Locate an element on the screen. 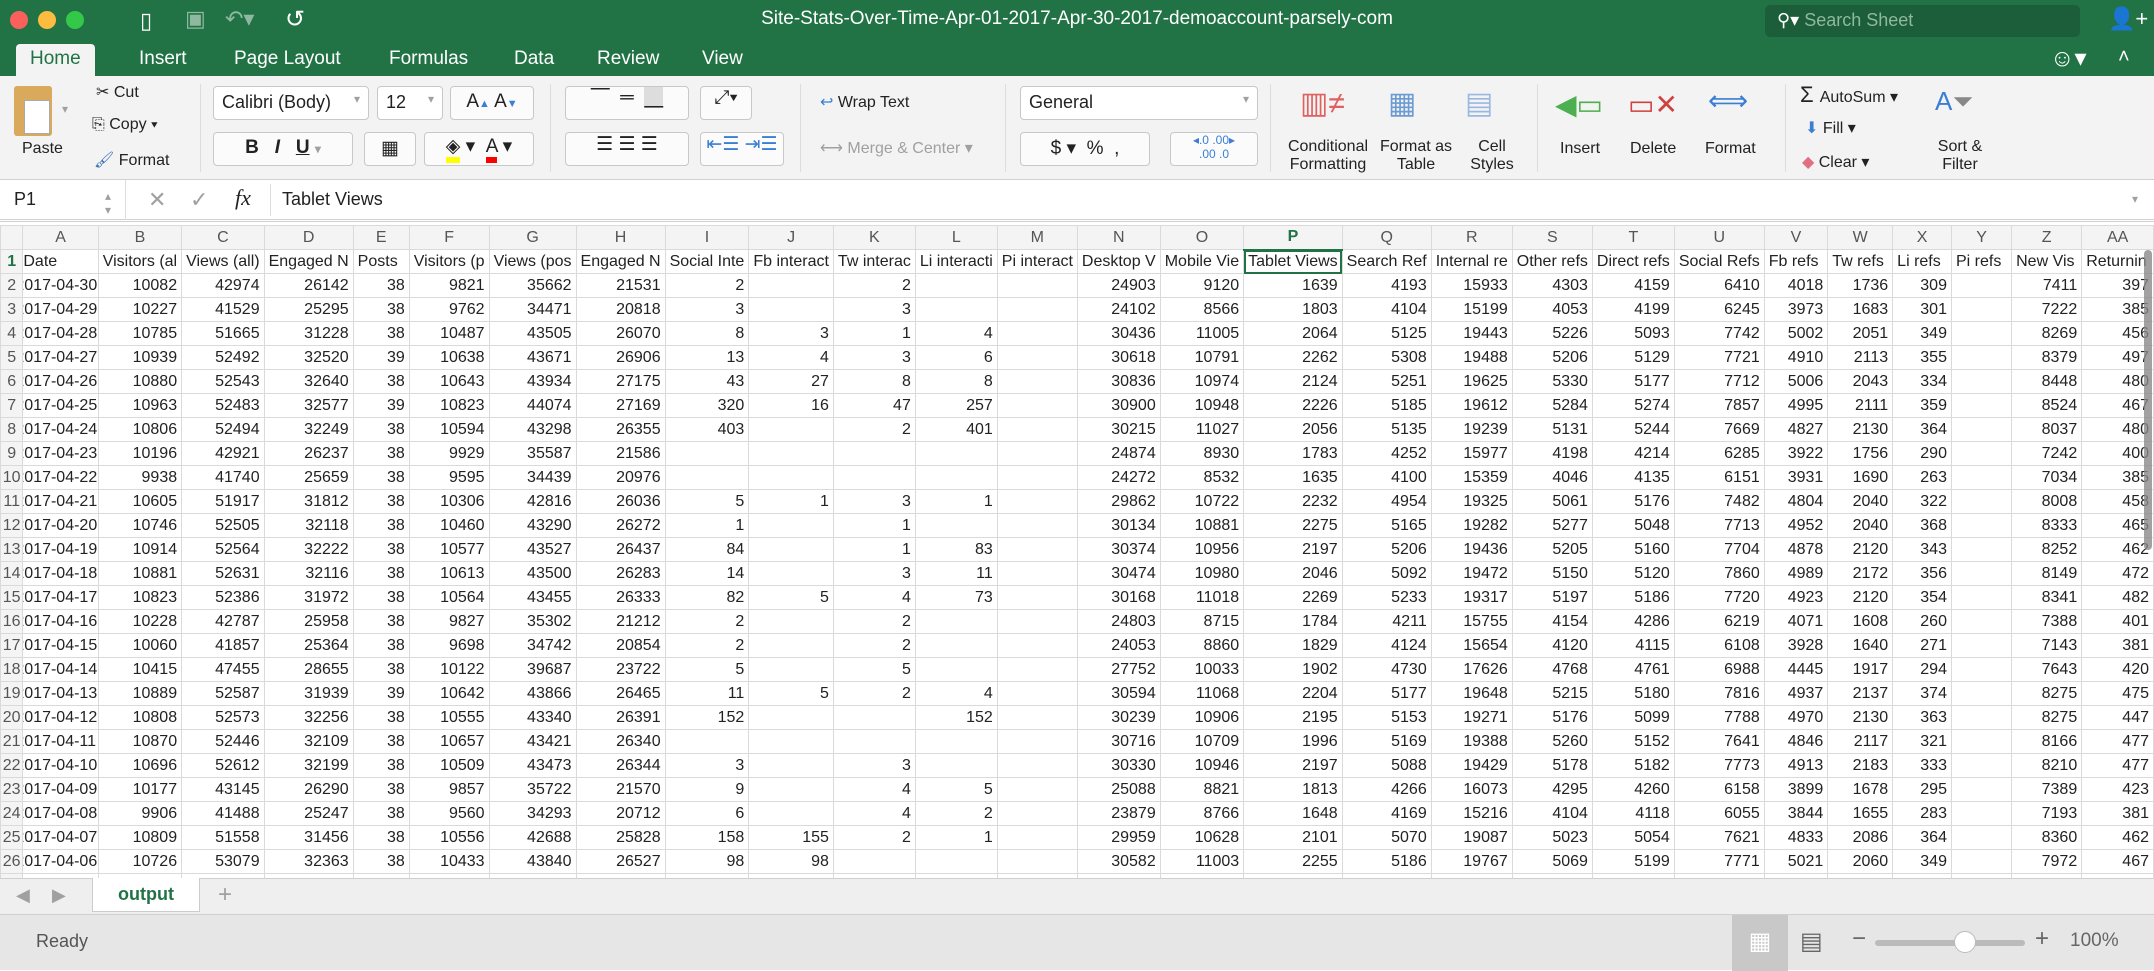 The width and height of the screenshot is (2154, 971). cell: 8532 is located at coordinates (1202, 477).